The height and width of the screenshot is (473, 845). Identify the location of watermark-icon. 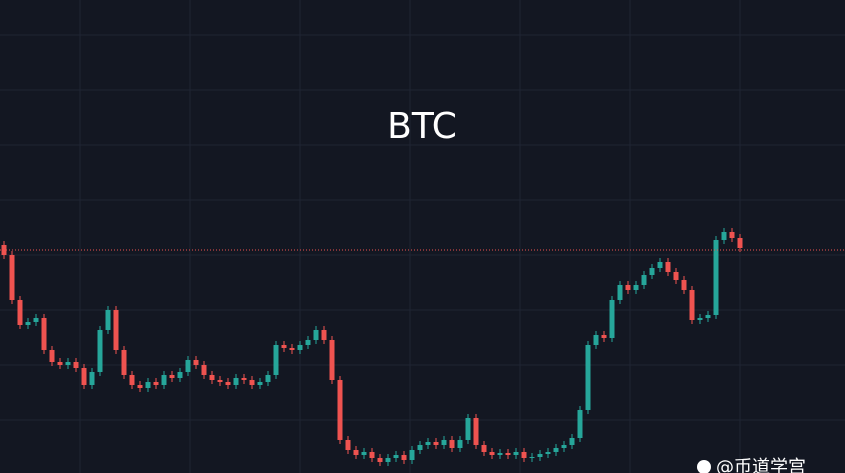
(704, 466).